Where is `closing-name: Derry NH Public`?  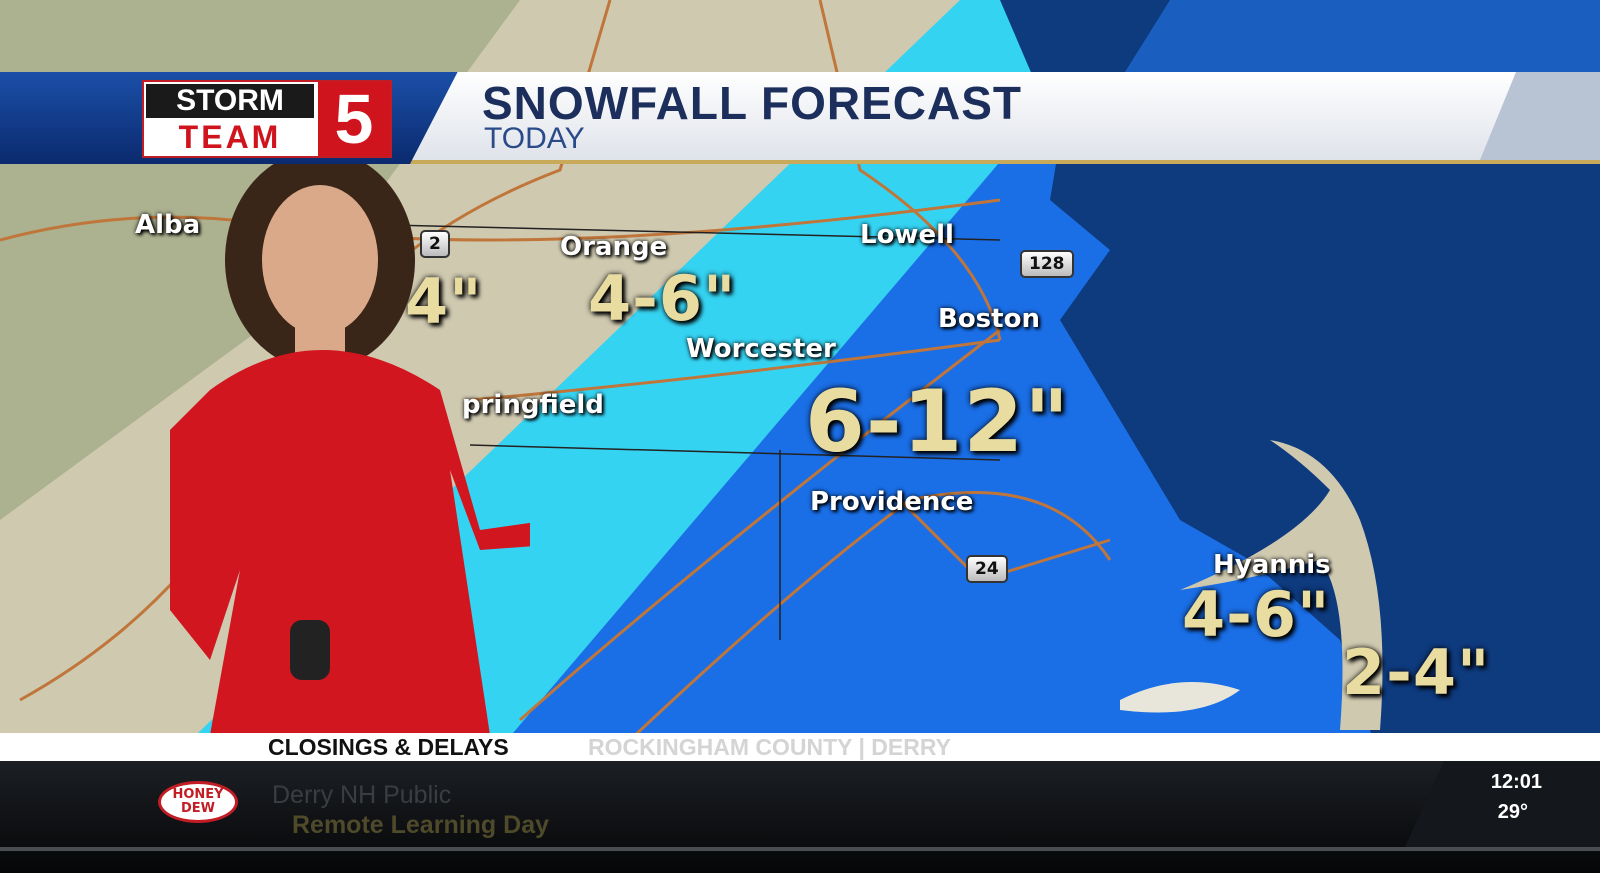 closing-name: Derry NH Public is located at coordinates (362, 795).